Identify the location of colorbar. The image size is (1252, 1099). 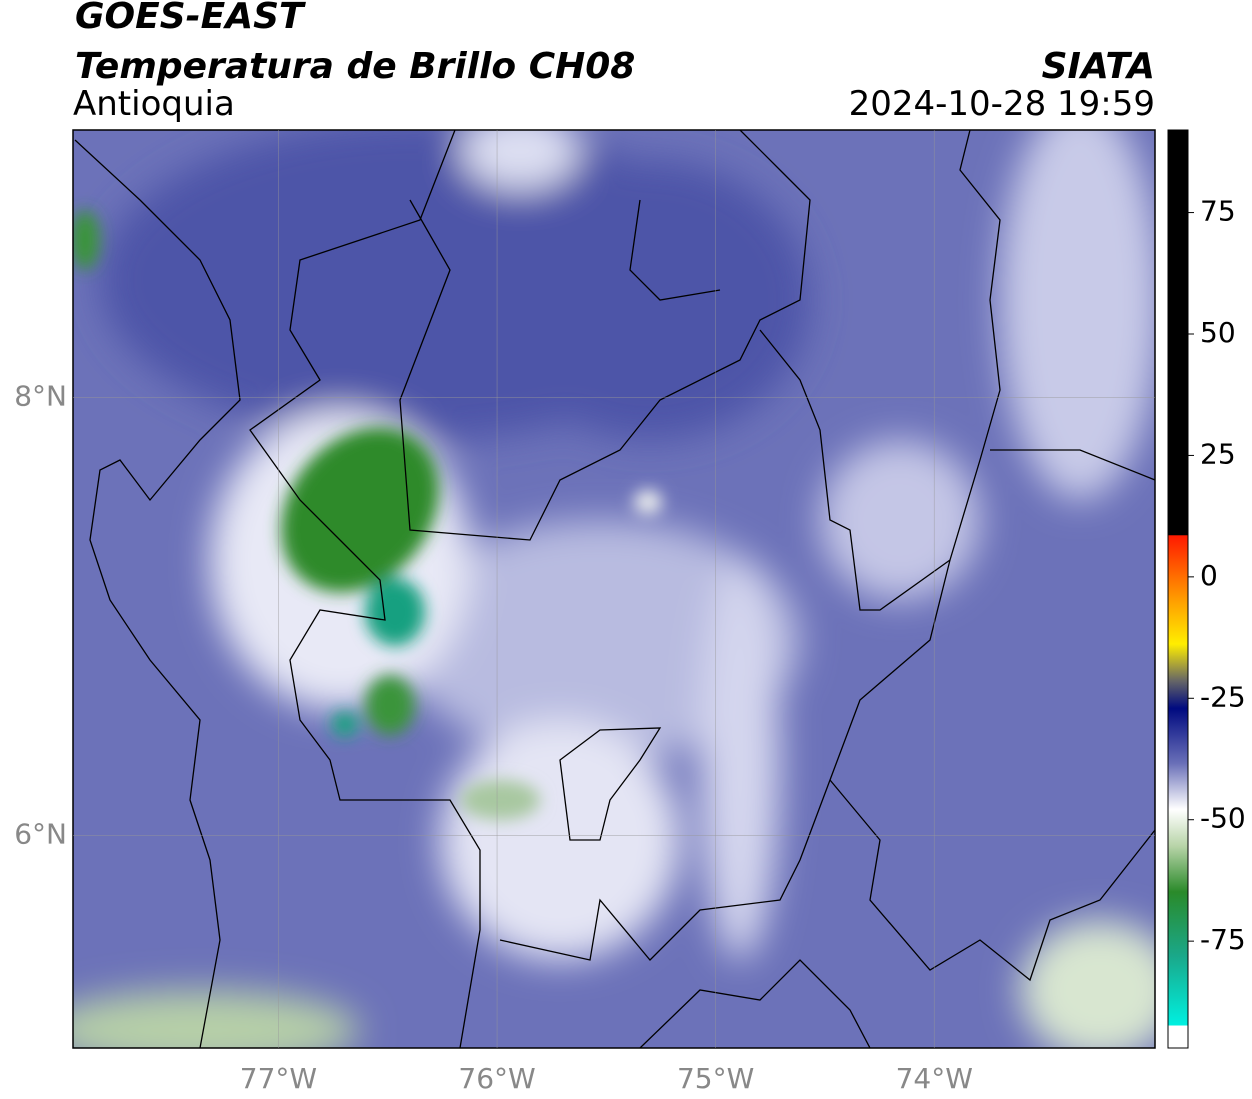
(1178, 589).